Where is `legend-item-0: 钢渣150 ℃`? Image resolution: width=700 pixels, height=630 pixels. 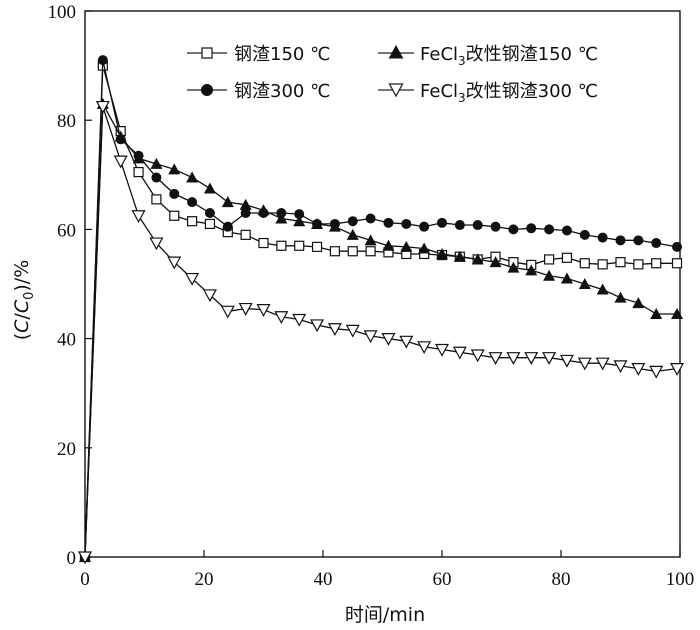 legend-item-0: 钢渣150 ℃ is located at coordinates (258, 54).